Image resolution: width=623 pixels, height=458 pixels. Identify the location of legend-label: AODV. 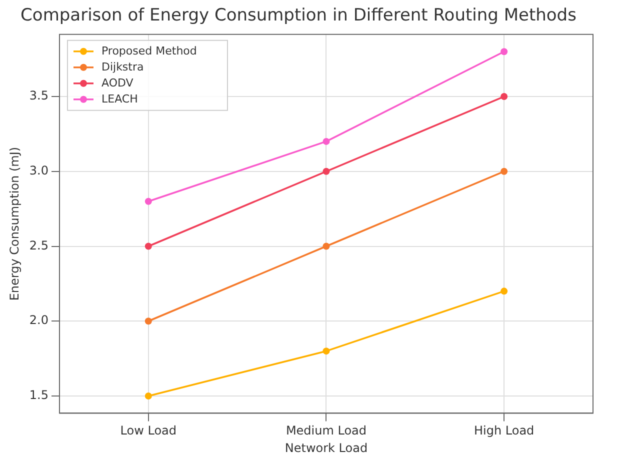
(117, 83).